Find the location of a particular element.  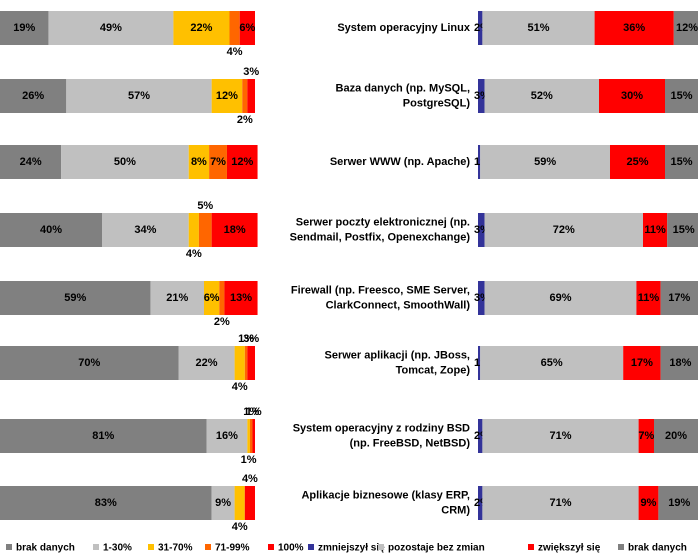

legend-label: 71-99% is located at coordinates (232, 548).